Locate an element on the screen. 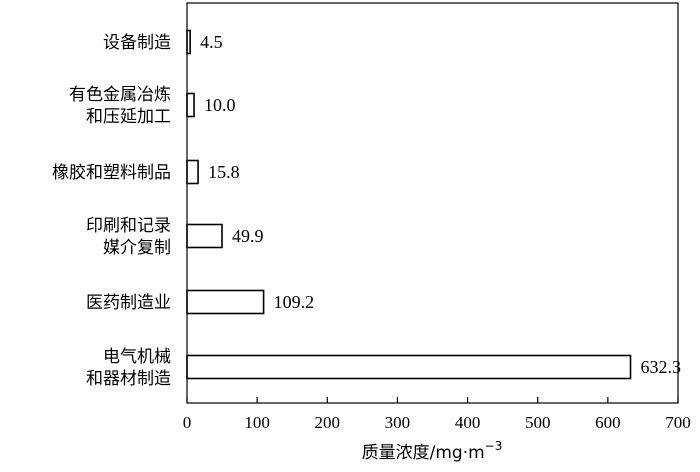 The image size is (700, 472). category-label: 媒介复制 is located at coordinates (137, 248).